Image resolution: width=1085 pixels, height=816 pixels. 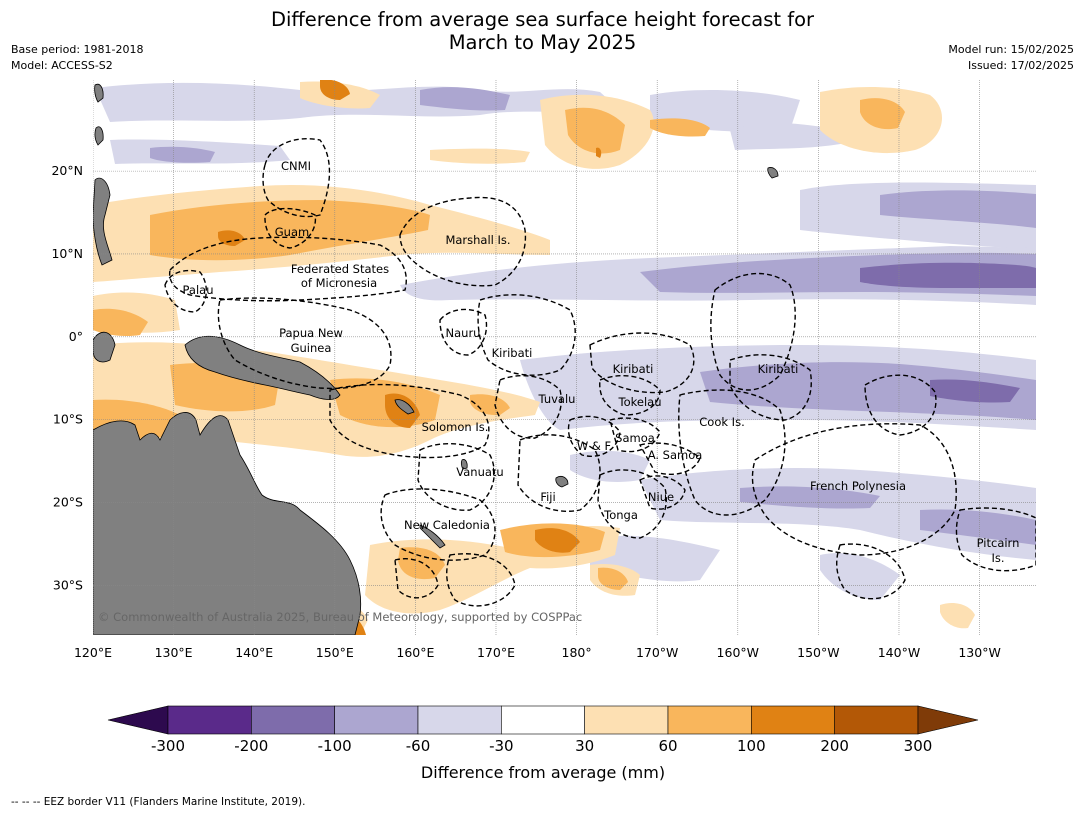 I want to click on label-kiribati-east: Kiribati, so click(x=778, y=369).